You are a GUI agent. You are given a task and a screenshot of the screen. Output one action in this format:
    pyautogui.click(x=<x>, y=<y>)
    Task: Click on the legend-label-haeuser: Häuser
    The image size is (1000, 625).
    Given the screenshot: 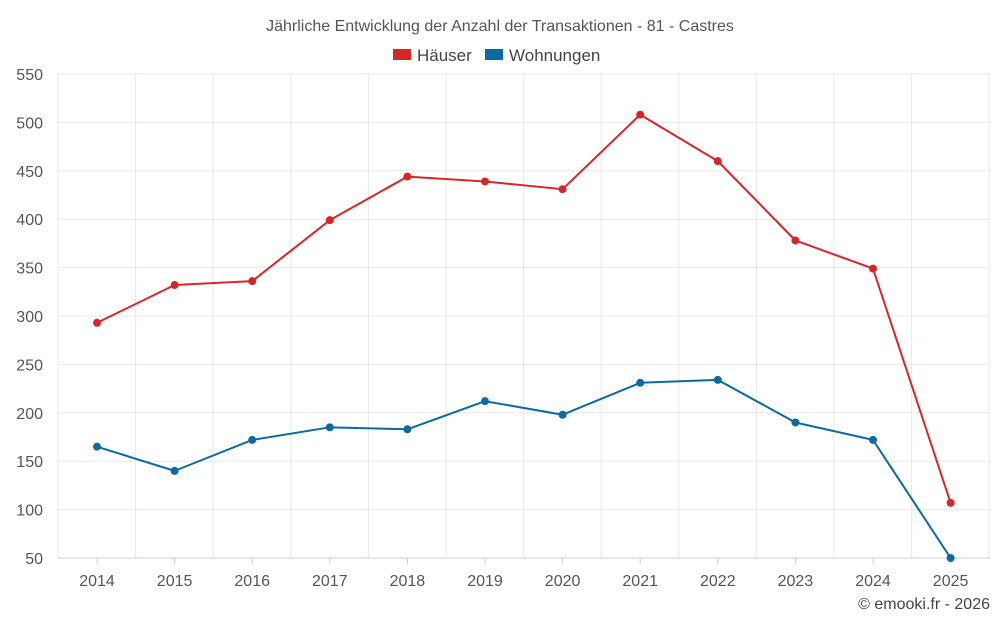 What is the action you would take?
    pyautogui.click(x=444, y=55)
    